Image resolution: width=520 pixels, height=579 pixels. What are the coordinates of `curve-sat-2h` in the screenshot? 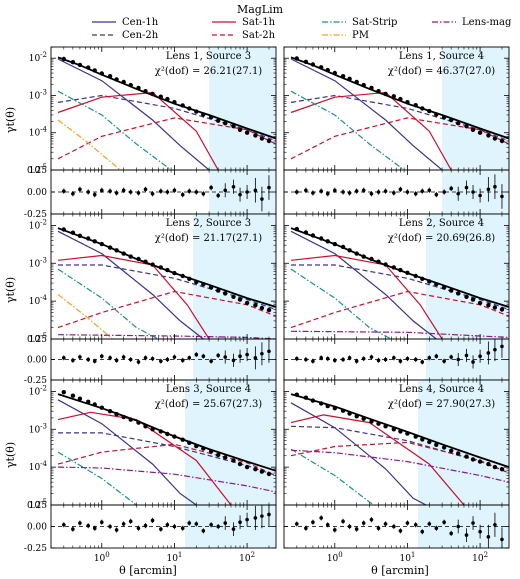 It's located at (166, 460).